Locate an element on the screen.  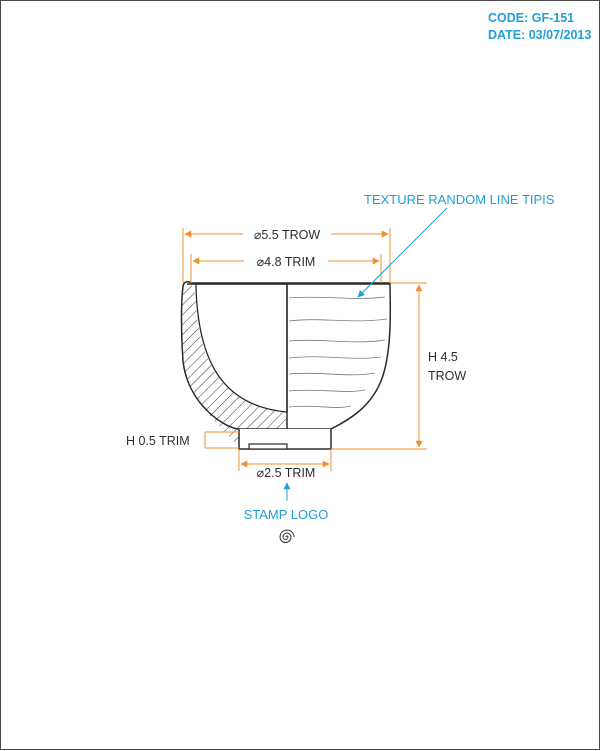
inner-diameter-label: ⌀4.8 TRIM is located at coordinates (286, 262).